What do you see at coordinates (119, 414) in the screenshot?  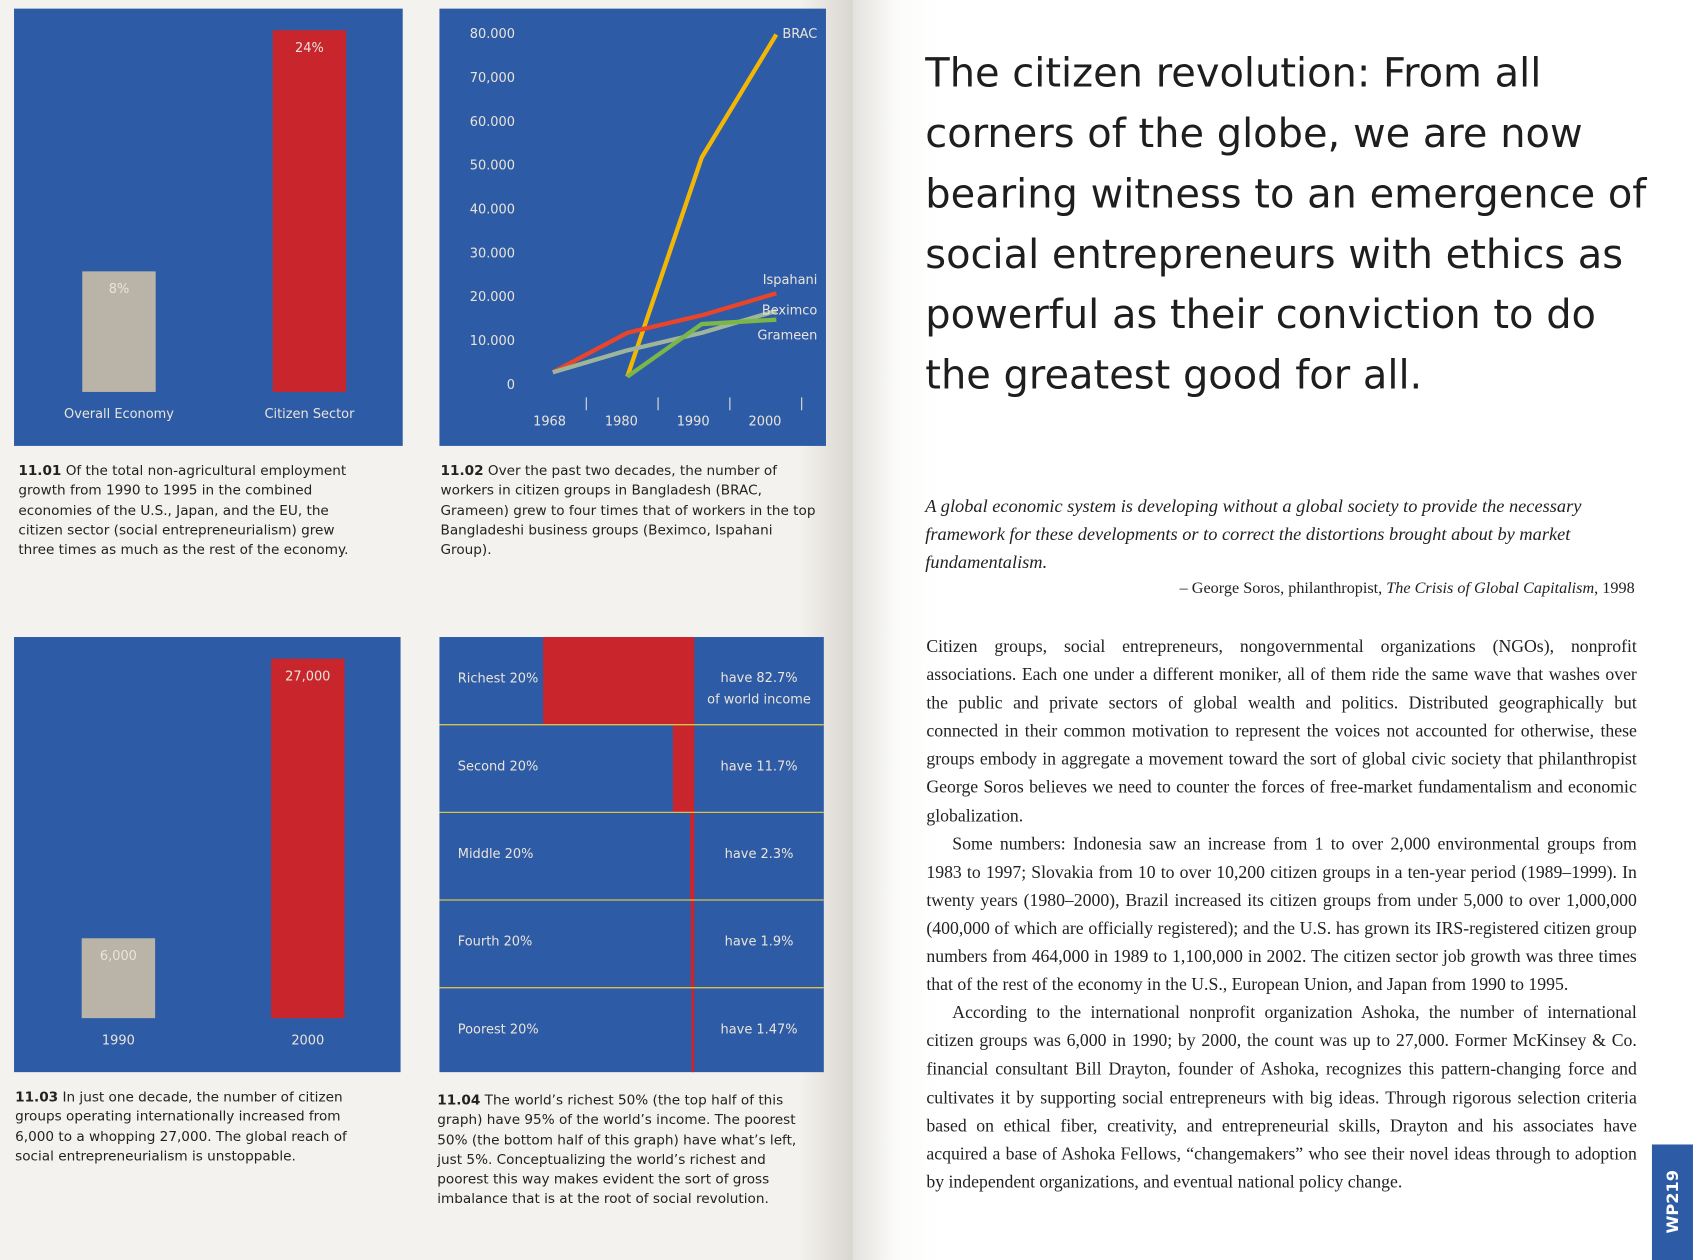 I see `category-label: Overall Economy` at bounding box center [119, 414].